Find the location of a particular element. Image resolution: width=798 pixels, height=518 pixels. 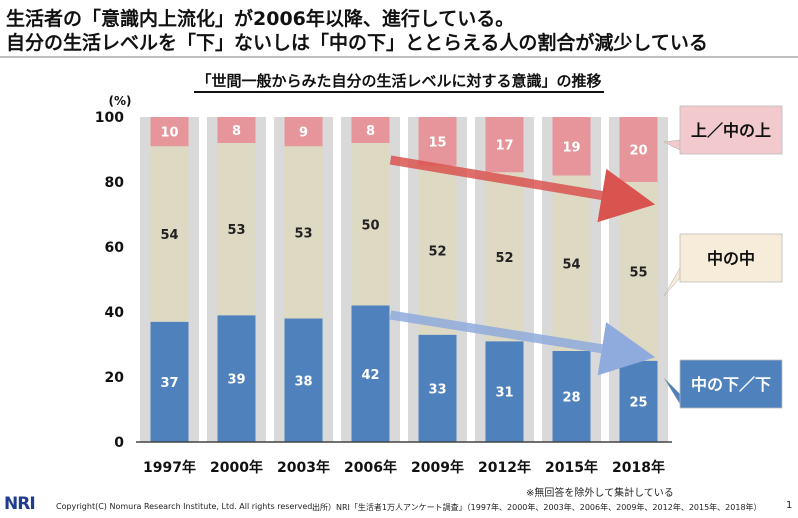

nri-logo: NRI is located at coordinates (20, 504).